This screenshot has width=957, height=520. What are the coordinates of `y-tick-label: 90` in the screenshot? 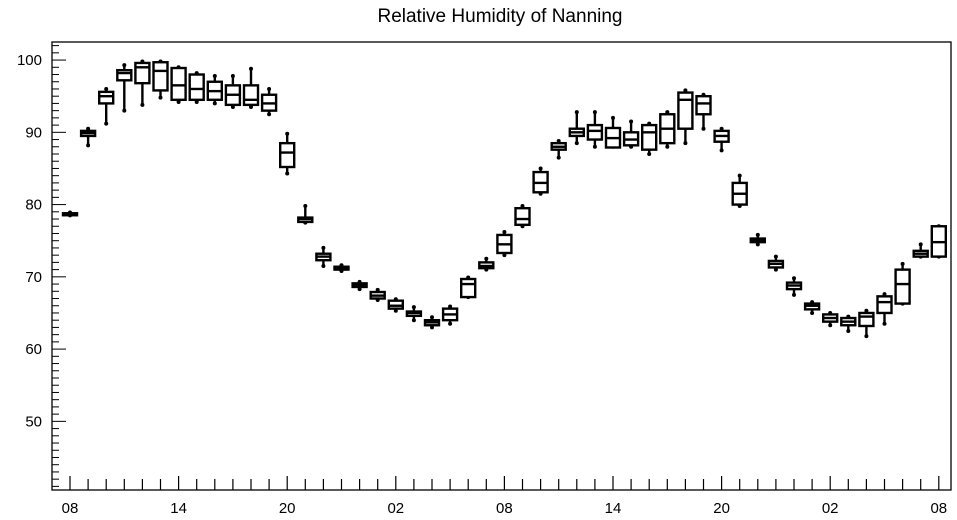 It's located at (33, 132).